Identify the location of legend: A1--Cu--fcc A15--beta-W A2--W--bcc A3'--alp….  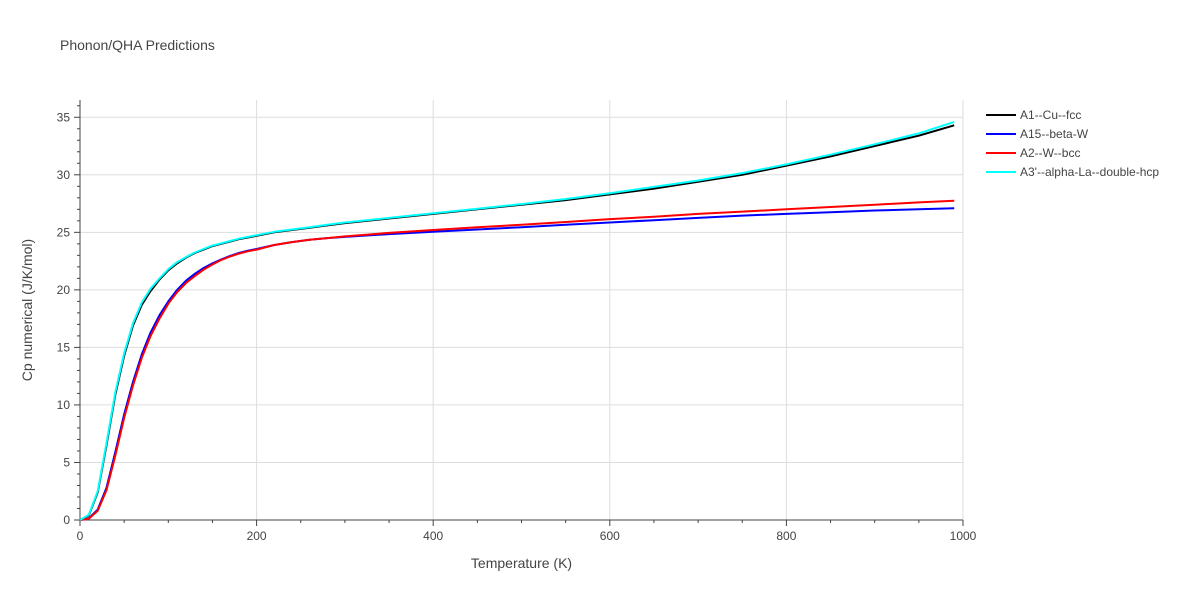
(1072, 143).